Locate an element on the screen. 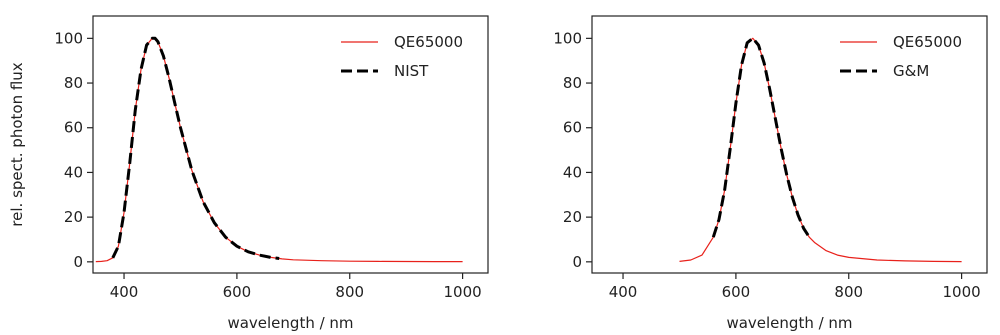 The width and height of the screenshot is (1000, 335). legend-label: G&M is located at coordinates (911, 71).